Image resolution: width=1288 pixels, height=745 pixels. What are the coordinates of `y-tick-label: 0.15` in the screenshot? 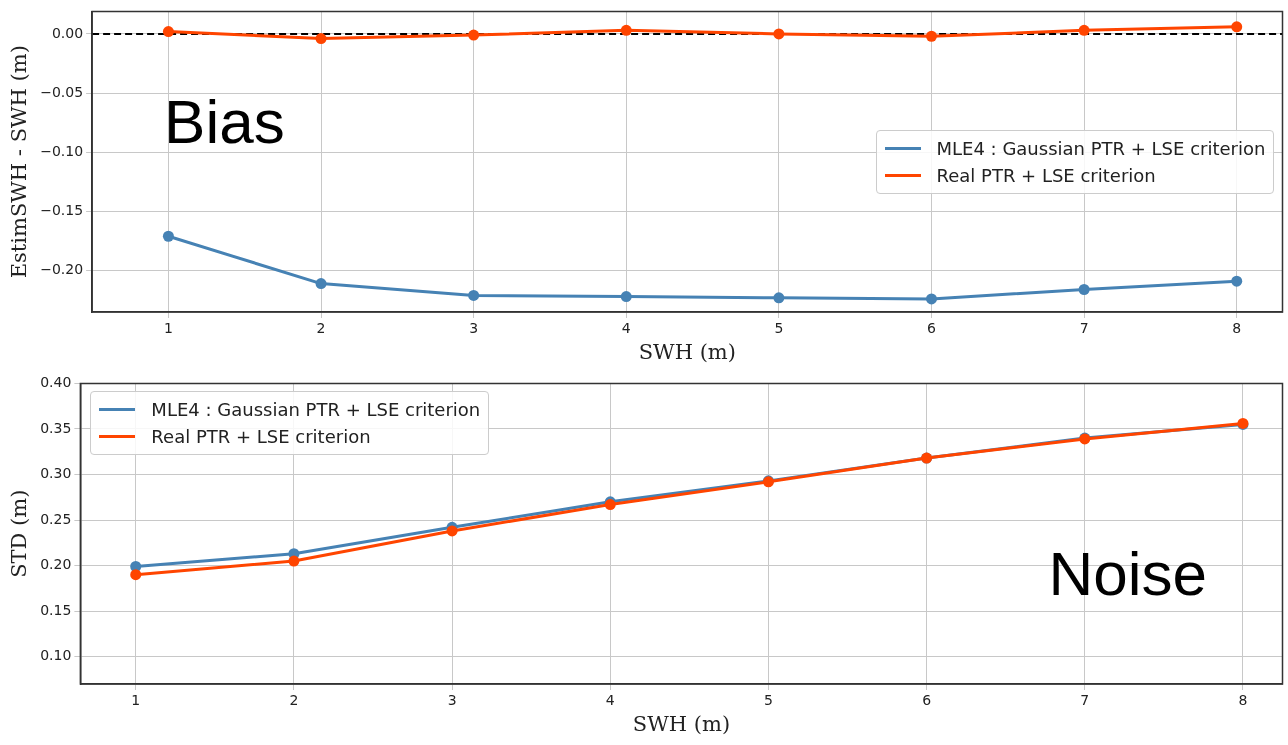 It's located at (56, 609).